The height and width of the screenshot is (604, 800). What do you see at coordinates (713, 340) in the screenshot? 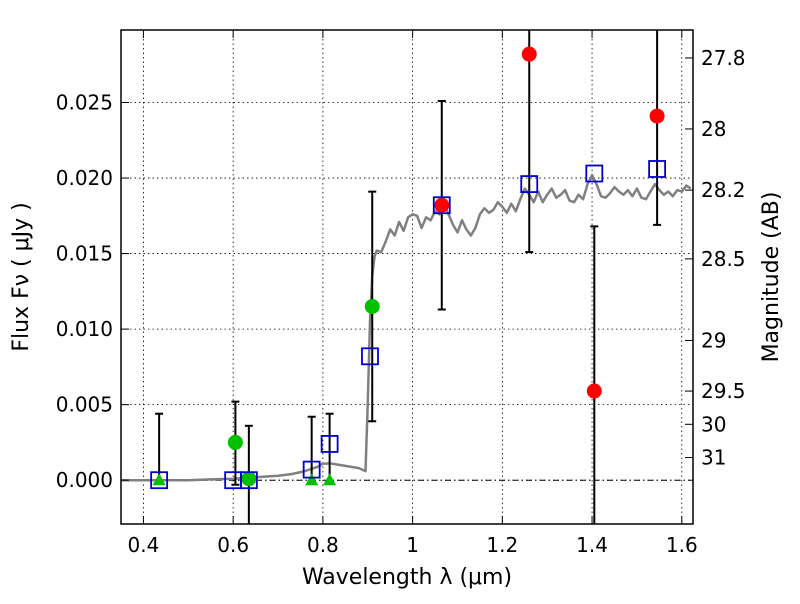
I see `magnitude-tick-label: 29` at bounding box center [713, 340].